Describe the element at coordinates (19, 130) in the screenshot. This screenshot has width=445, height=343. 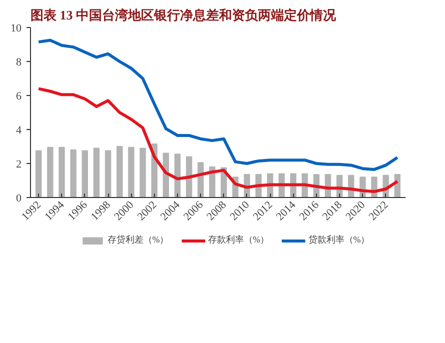
I see `y-tick-label: 4` at that location.